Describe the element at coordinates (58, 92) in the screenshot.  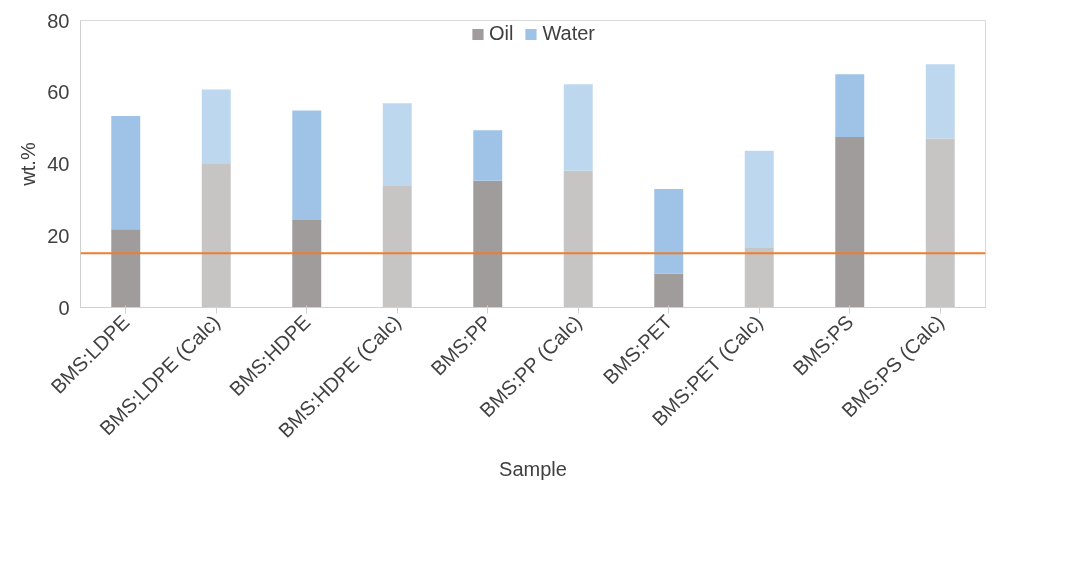
I see `y-tick-label: 60` at that location.